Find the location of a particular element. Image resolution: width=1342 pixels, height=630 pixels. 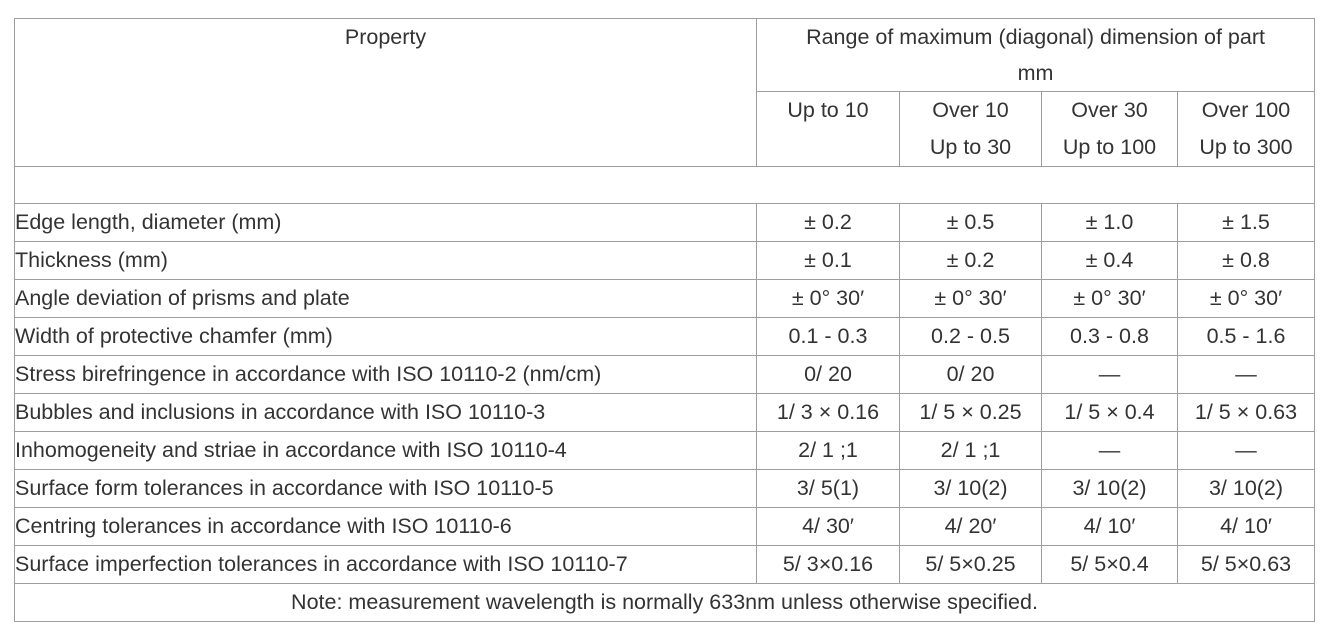

value-cell: ± 0.8 is located at coordinates (1246, 260).